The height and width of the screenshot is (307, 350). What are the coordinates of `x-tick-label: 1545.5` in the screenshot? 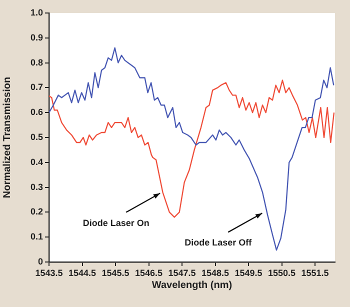 It's located at (116, 273).